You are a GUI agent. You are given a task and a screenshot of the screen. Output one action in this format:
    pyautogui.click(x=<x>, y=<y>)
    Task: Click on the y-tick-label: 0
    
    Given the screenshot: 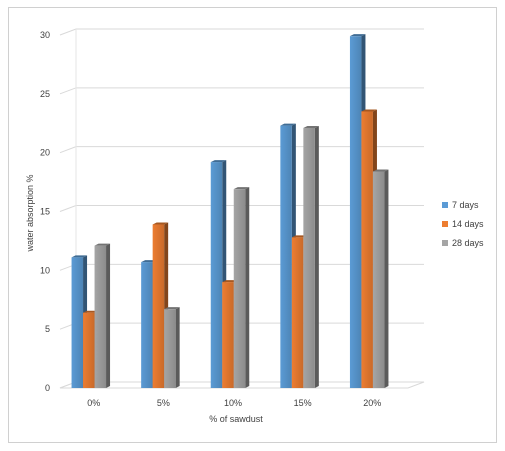 What is the action you would take?
    pyautogui.click(x=47, y=388)
    